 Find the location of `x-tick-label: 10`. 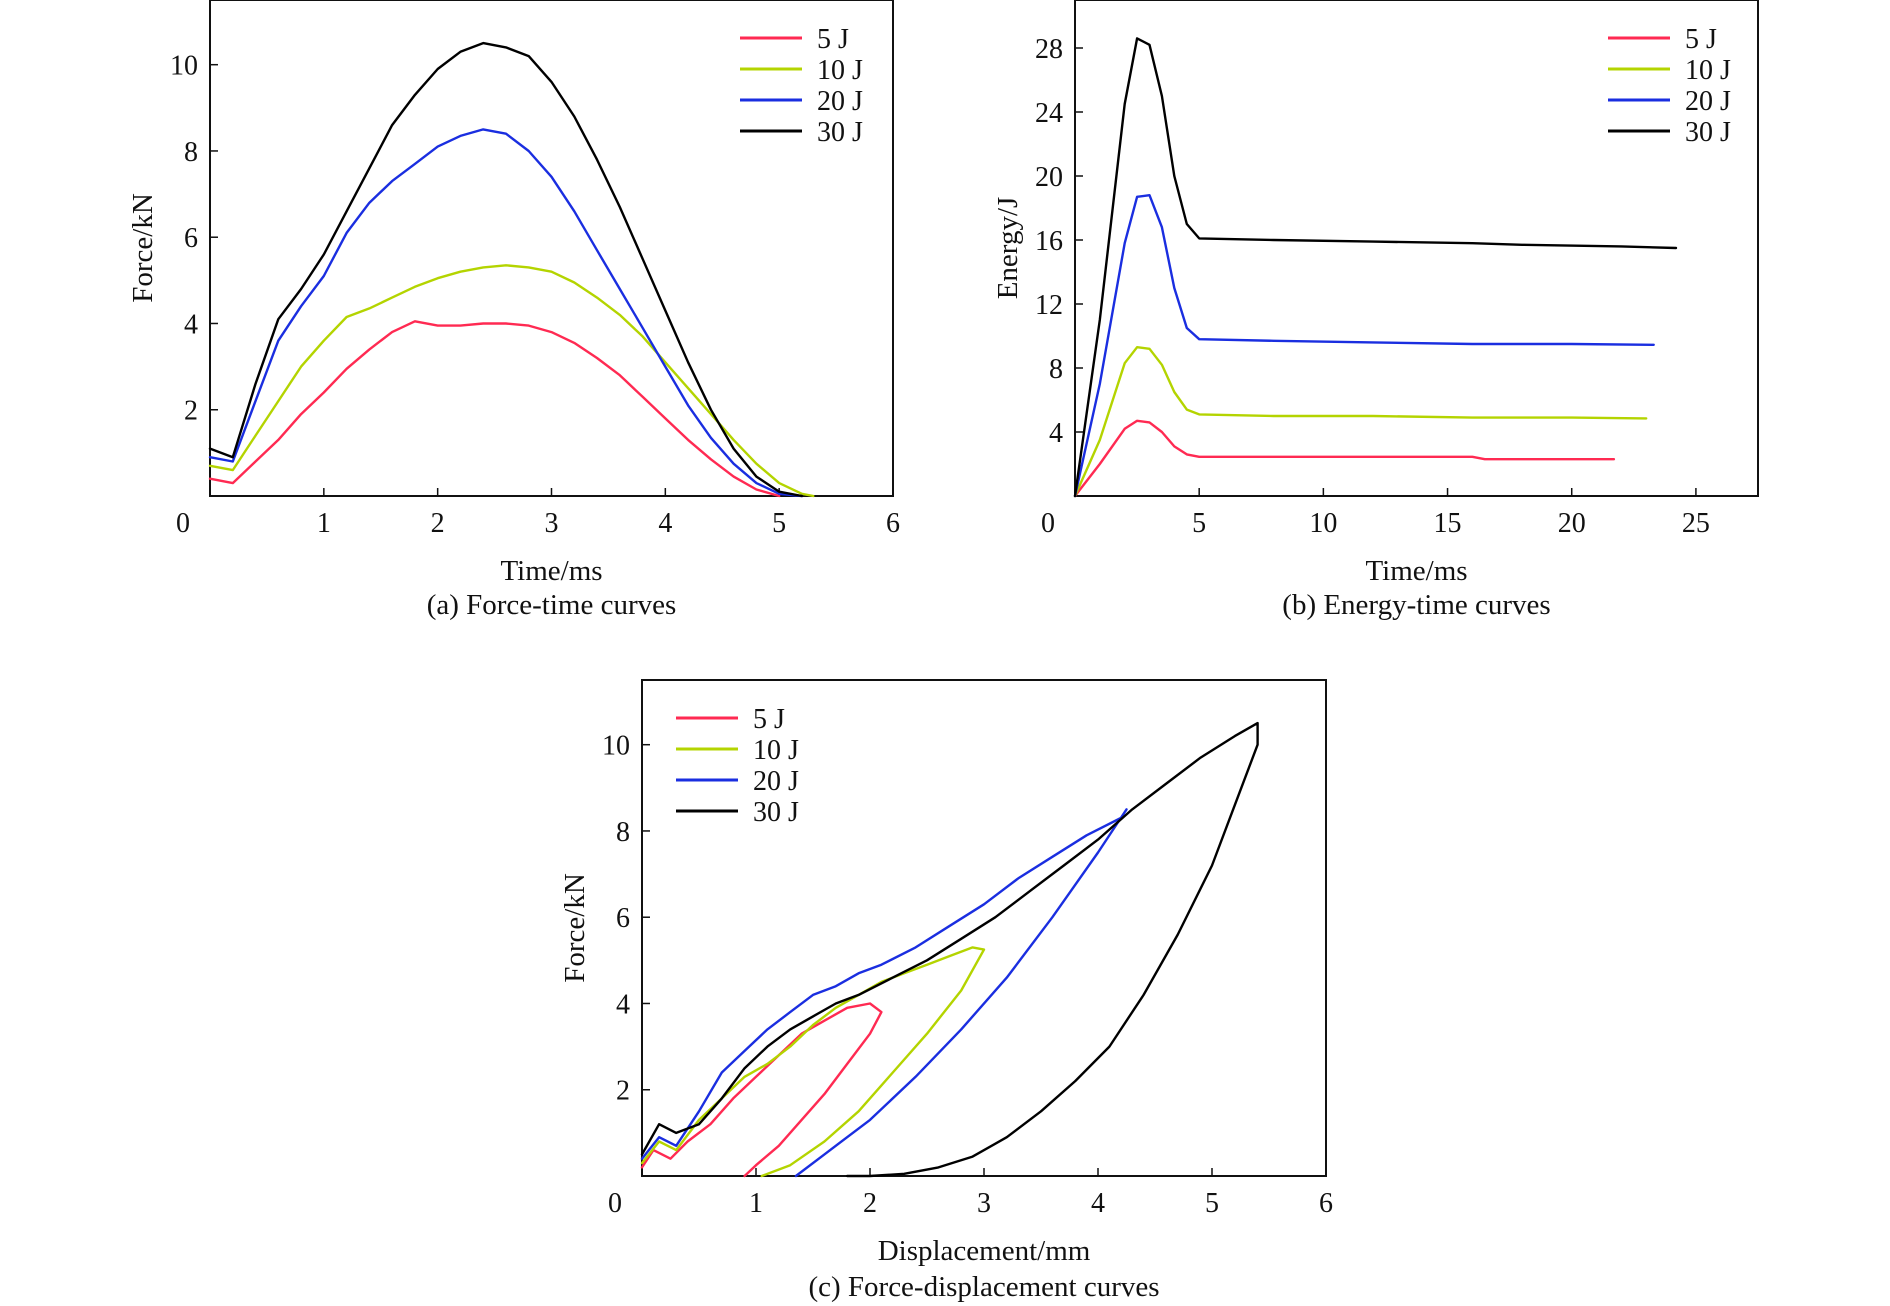

x-tick-label: 10 is located at coordinates (1323, 523).